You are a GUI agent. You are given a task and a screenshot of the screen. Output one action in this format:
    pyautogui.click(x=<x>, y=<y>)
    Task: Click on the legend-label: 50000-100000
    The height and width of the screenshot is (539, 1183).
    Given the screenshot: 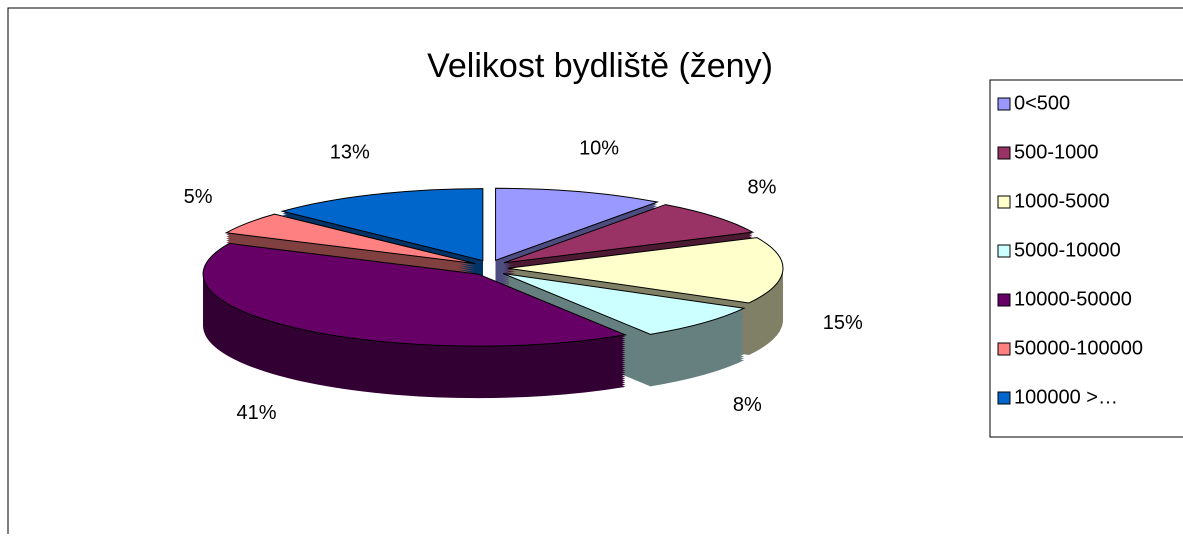 What is the action you would take?
    pyautogui.click(x=1078, y=348)
    